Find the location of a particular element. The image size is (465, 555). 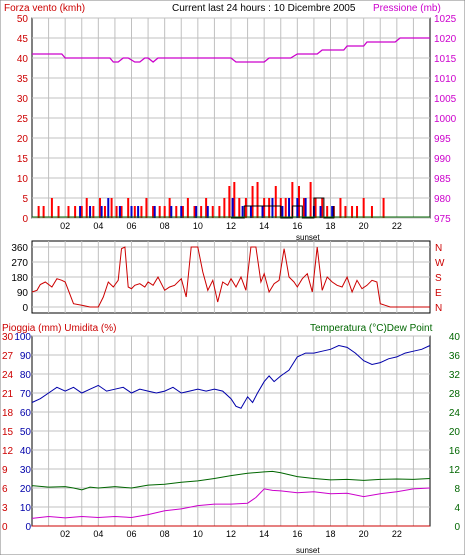

humidity-y-tick-label: 100 is located at coordinates (22, 337).